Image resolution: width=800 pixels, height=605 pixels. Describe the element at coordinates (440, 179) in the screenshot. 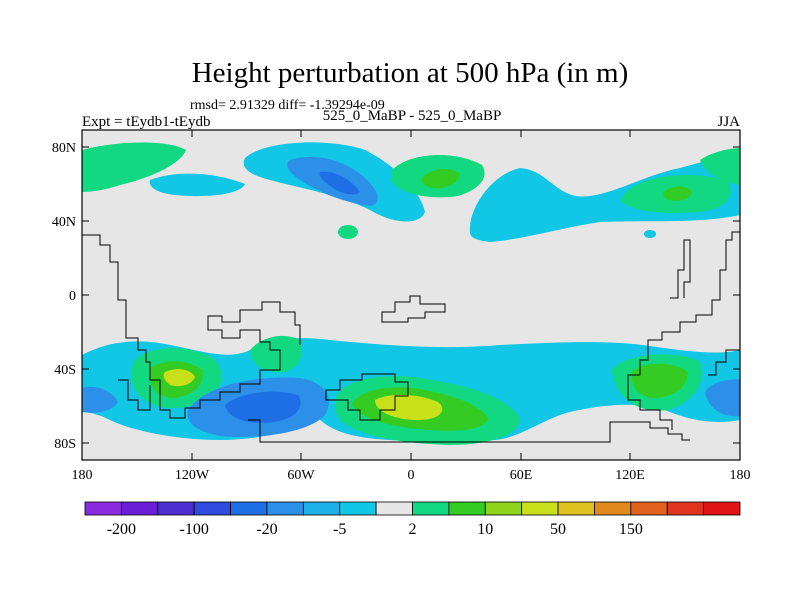

I see `contour-atlantic-green-core` at that location.